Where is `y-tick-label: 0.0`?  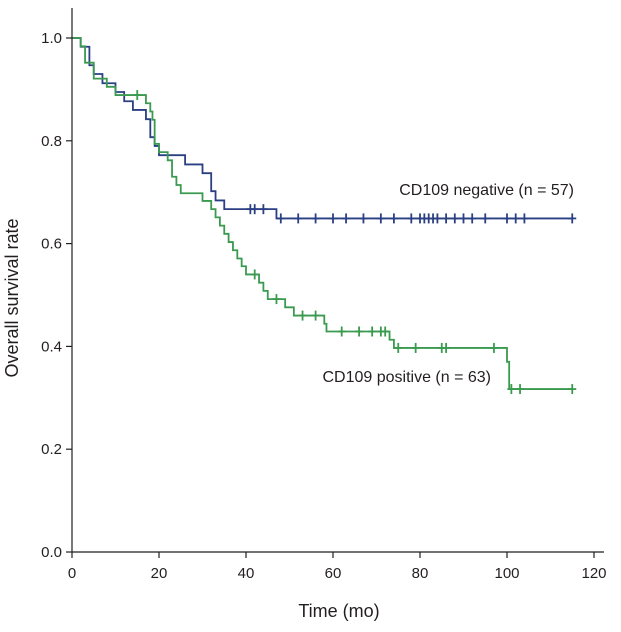
y-tick-label: 0.0 is located at coordinates (51, 552).